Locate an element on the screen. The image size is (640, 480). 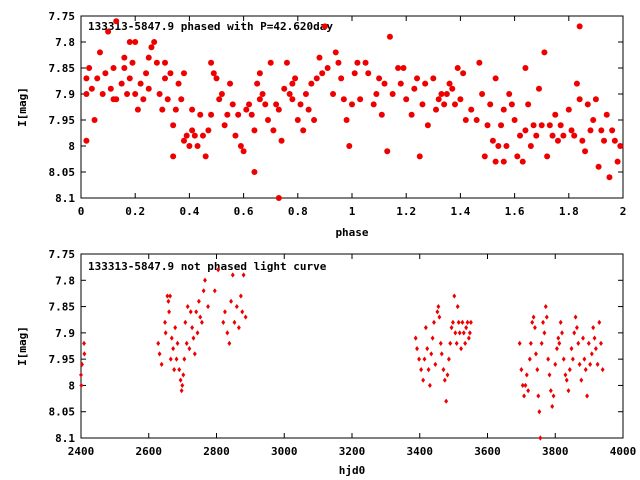
y-tick-label: 8.05 is located at coordinates (62, 172).